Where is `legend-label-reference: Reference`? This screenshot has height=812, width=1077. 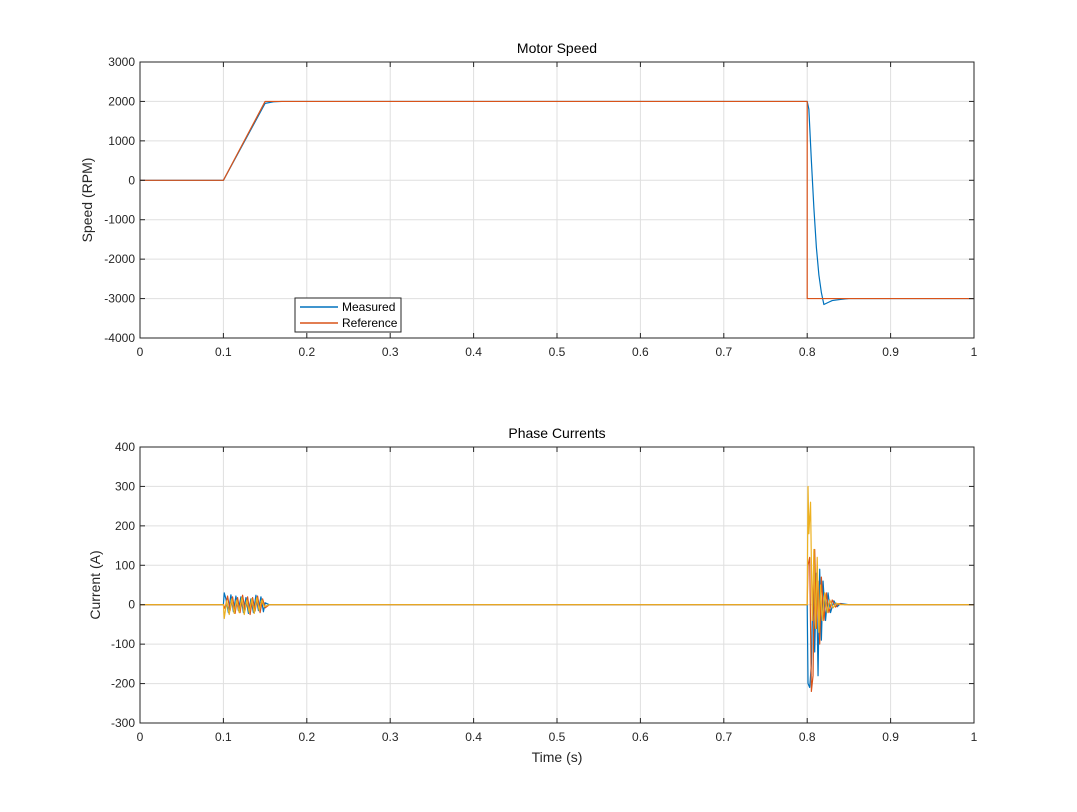
legend-label-reference: Reference is located at coordinates (370, 323).